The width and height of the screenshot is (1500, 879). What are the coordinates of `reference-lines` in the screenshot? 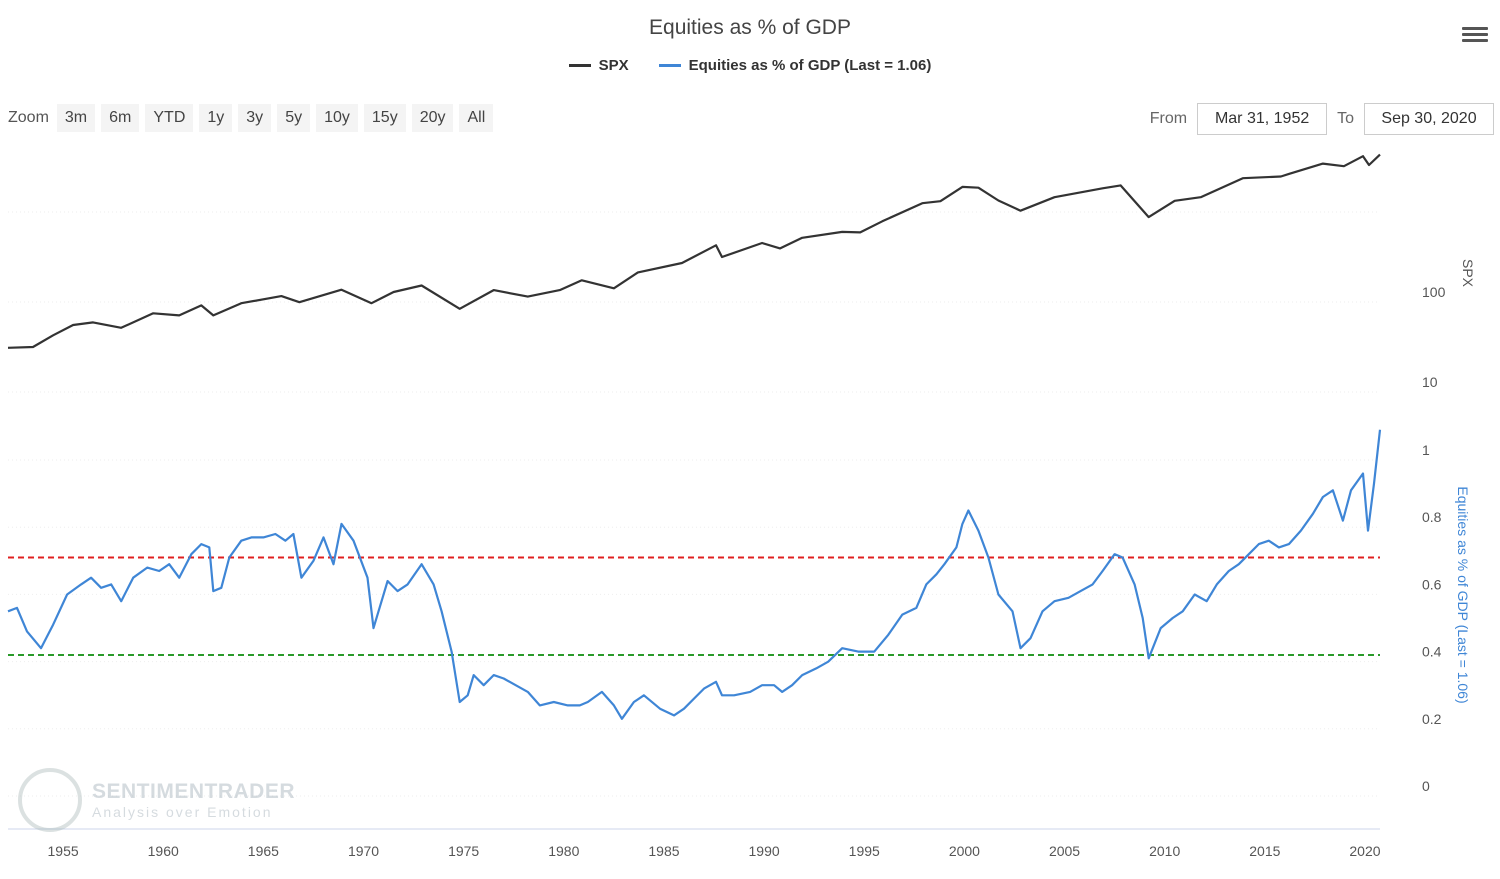 It's located at (694, 606).